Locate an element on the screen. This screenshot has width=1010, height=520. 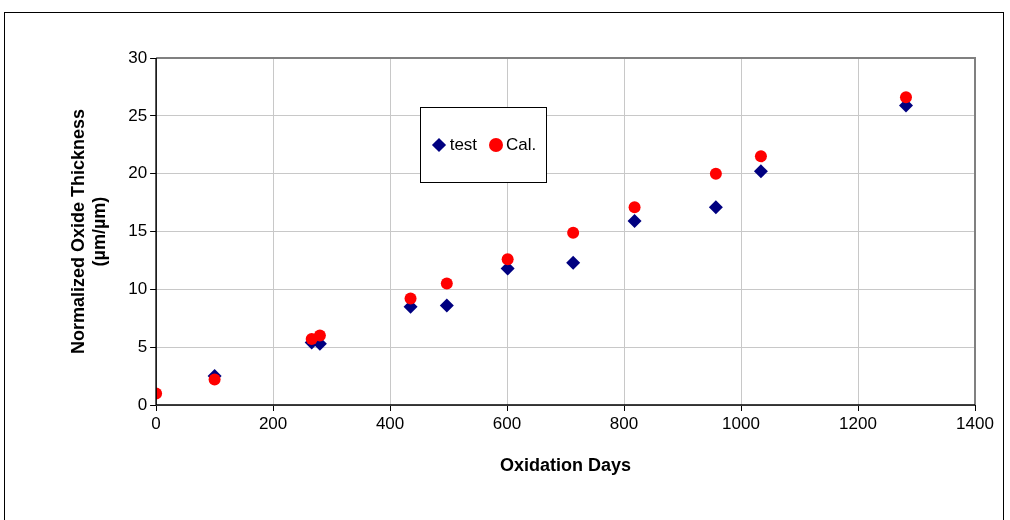
y-tick-label: 30 is located at coordinates (138, 57).